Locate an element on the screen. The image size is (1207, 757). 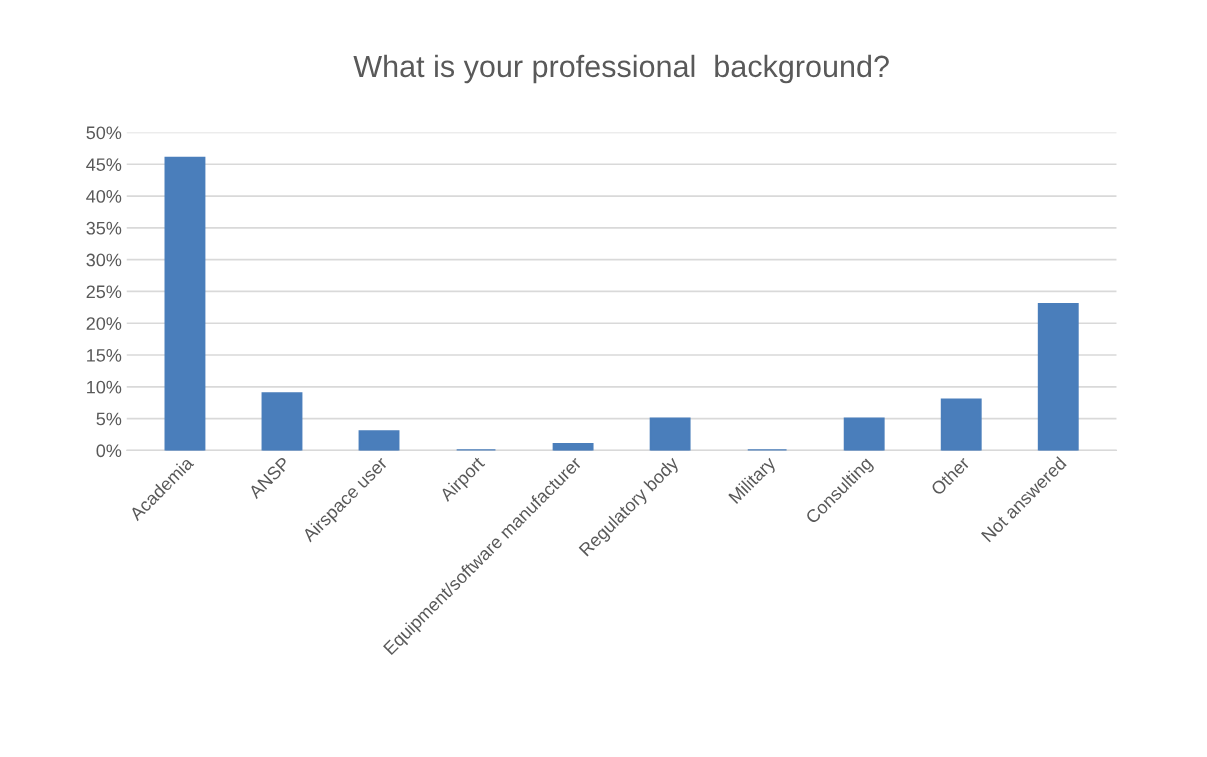
chart-title: What is your professional background? is located at coordinates (621, 69).